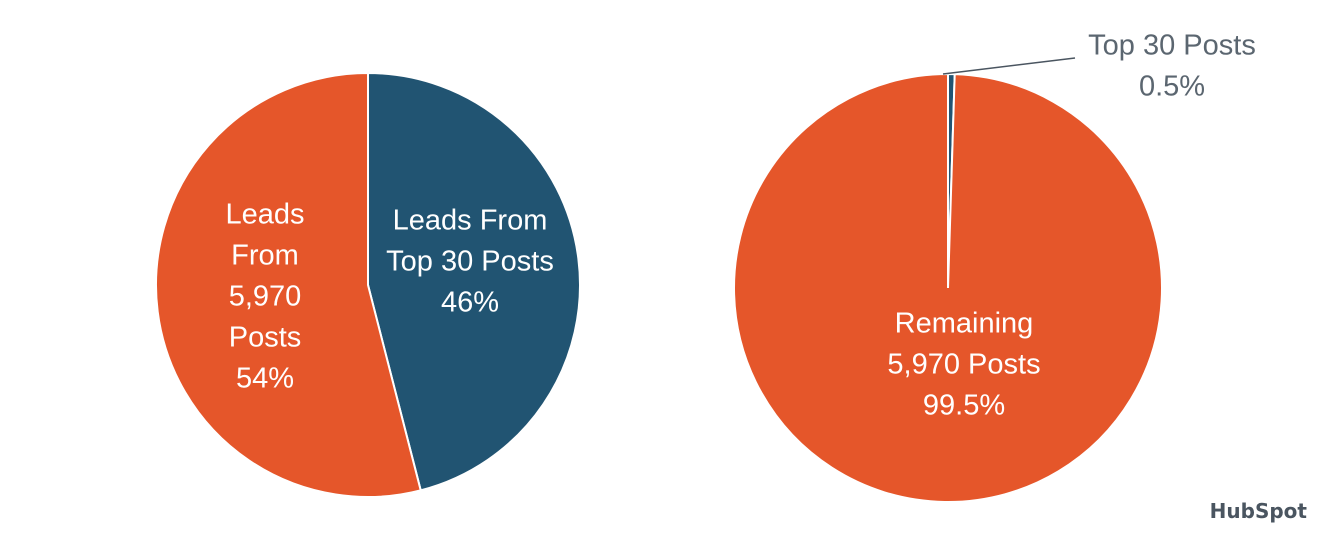 This screenshot has width=1327, height=553. Describe the element at coordinates (1172, 66) in the screenshot. I see `pie-2-slice-1-label: Top 30 Posts 0.5%` at that location.